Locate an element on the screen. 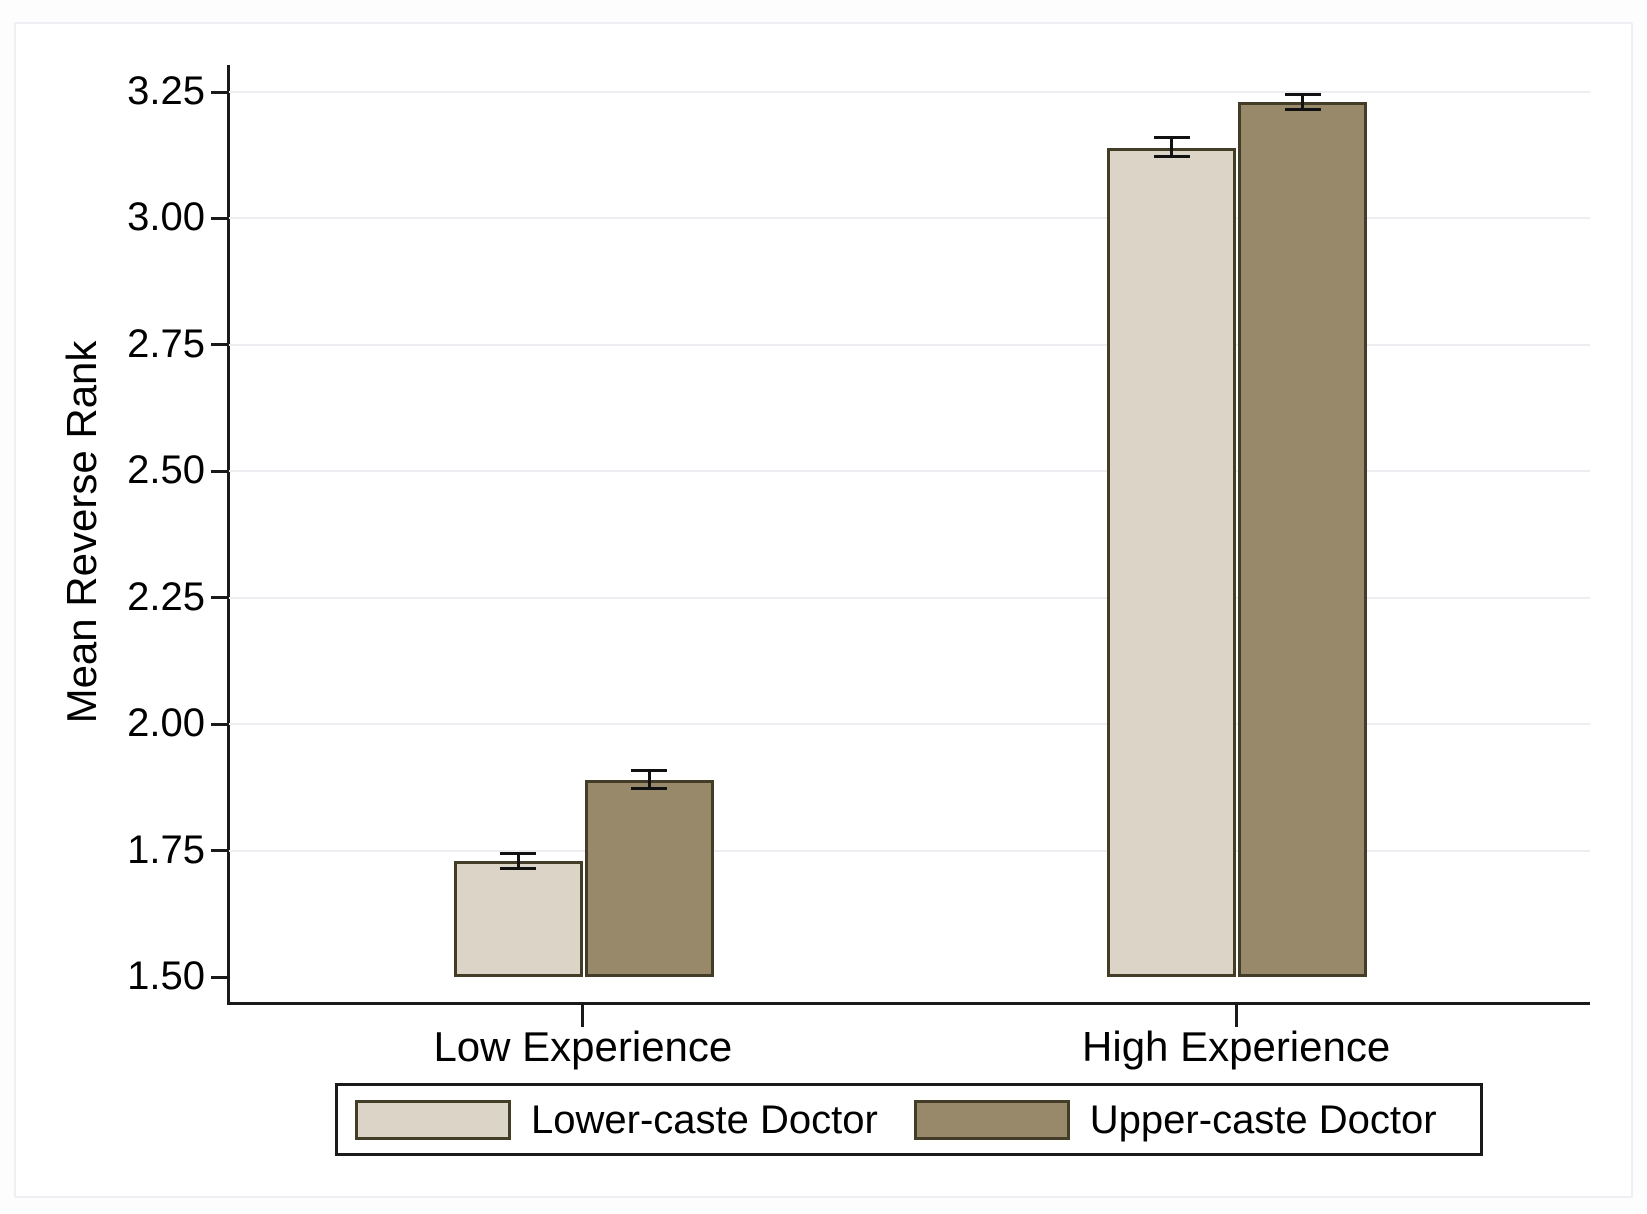  y-axis-line is located at coordinates (228, 535).